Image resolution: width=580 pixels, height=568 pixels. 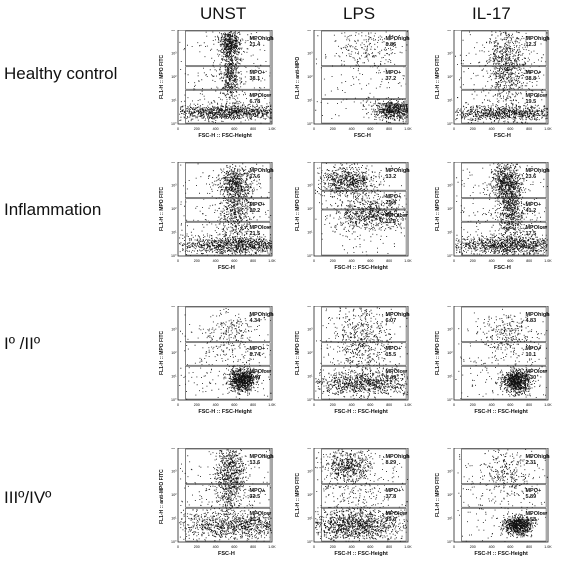 What do you see at coordinates (396, 219) in the screenshot?
I see `gate-label-mpolow: MPOlow 11.5` at bounding box center [396, 219].